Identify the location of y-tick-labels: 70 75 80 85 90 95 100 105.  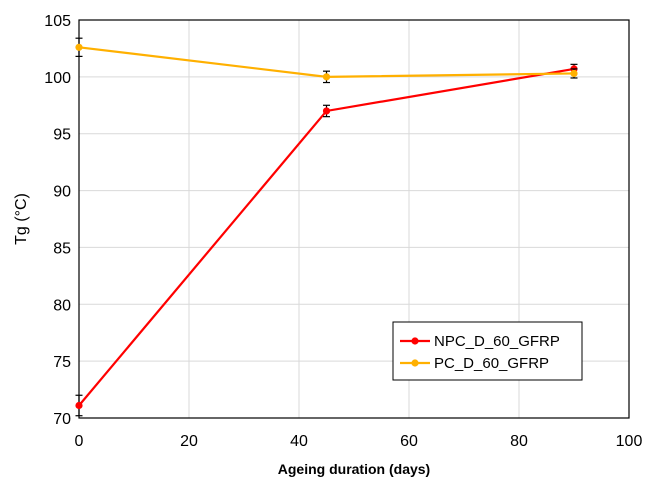
(57, 220).